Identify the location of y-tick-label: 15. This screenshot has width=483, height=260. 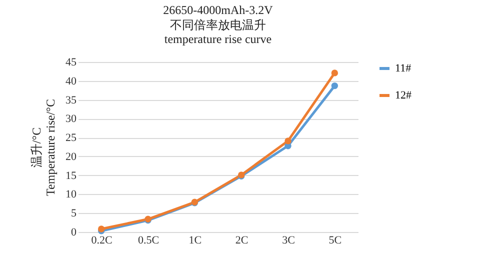
(71, 176).